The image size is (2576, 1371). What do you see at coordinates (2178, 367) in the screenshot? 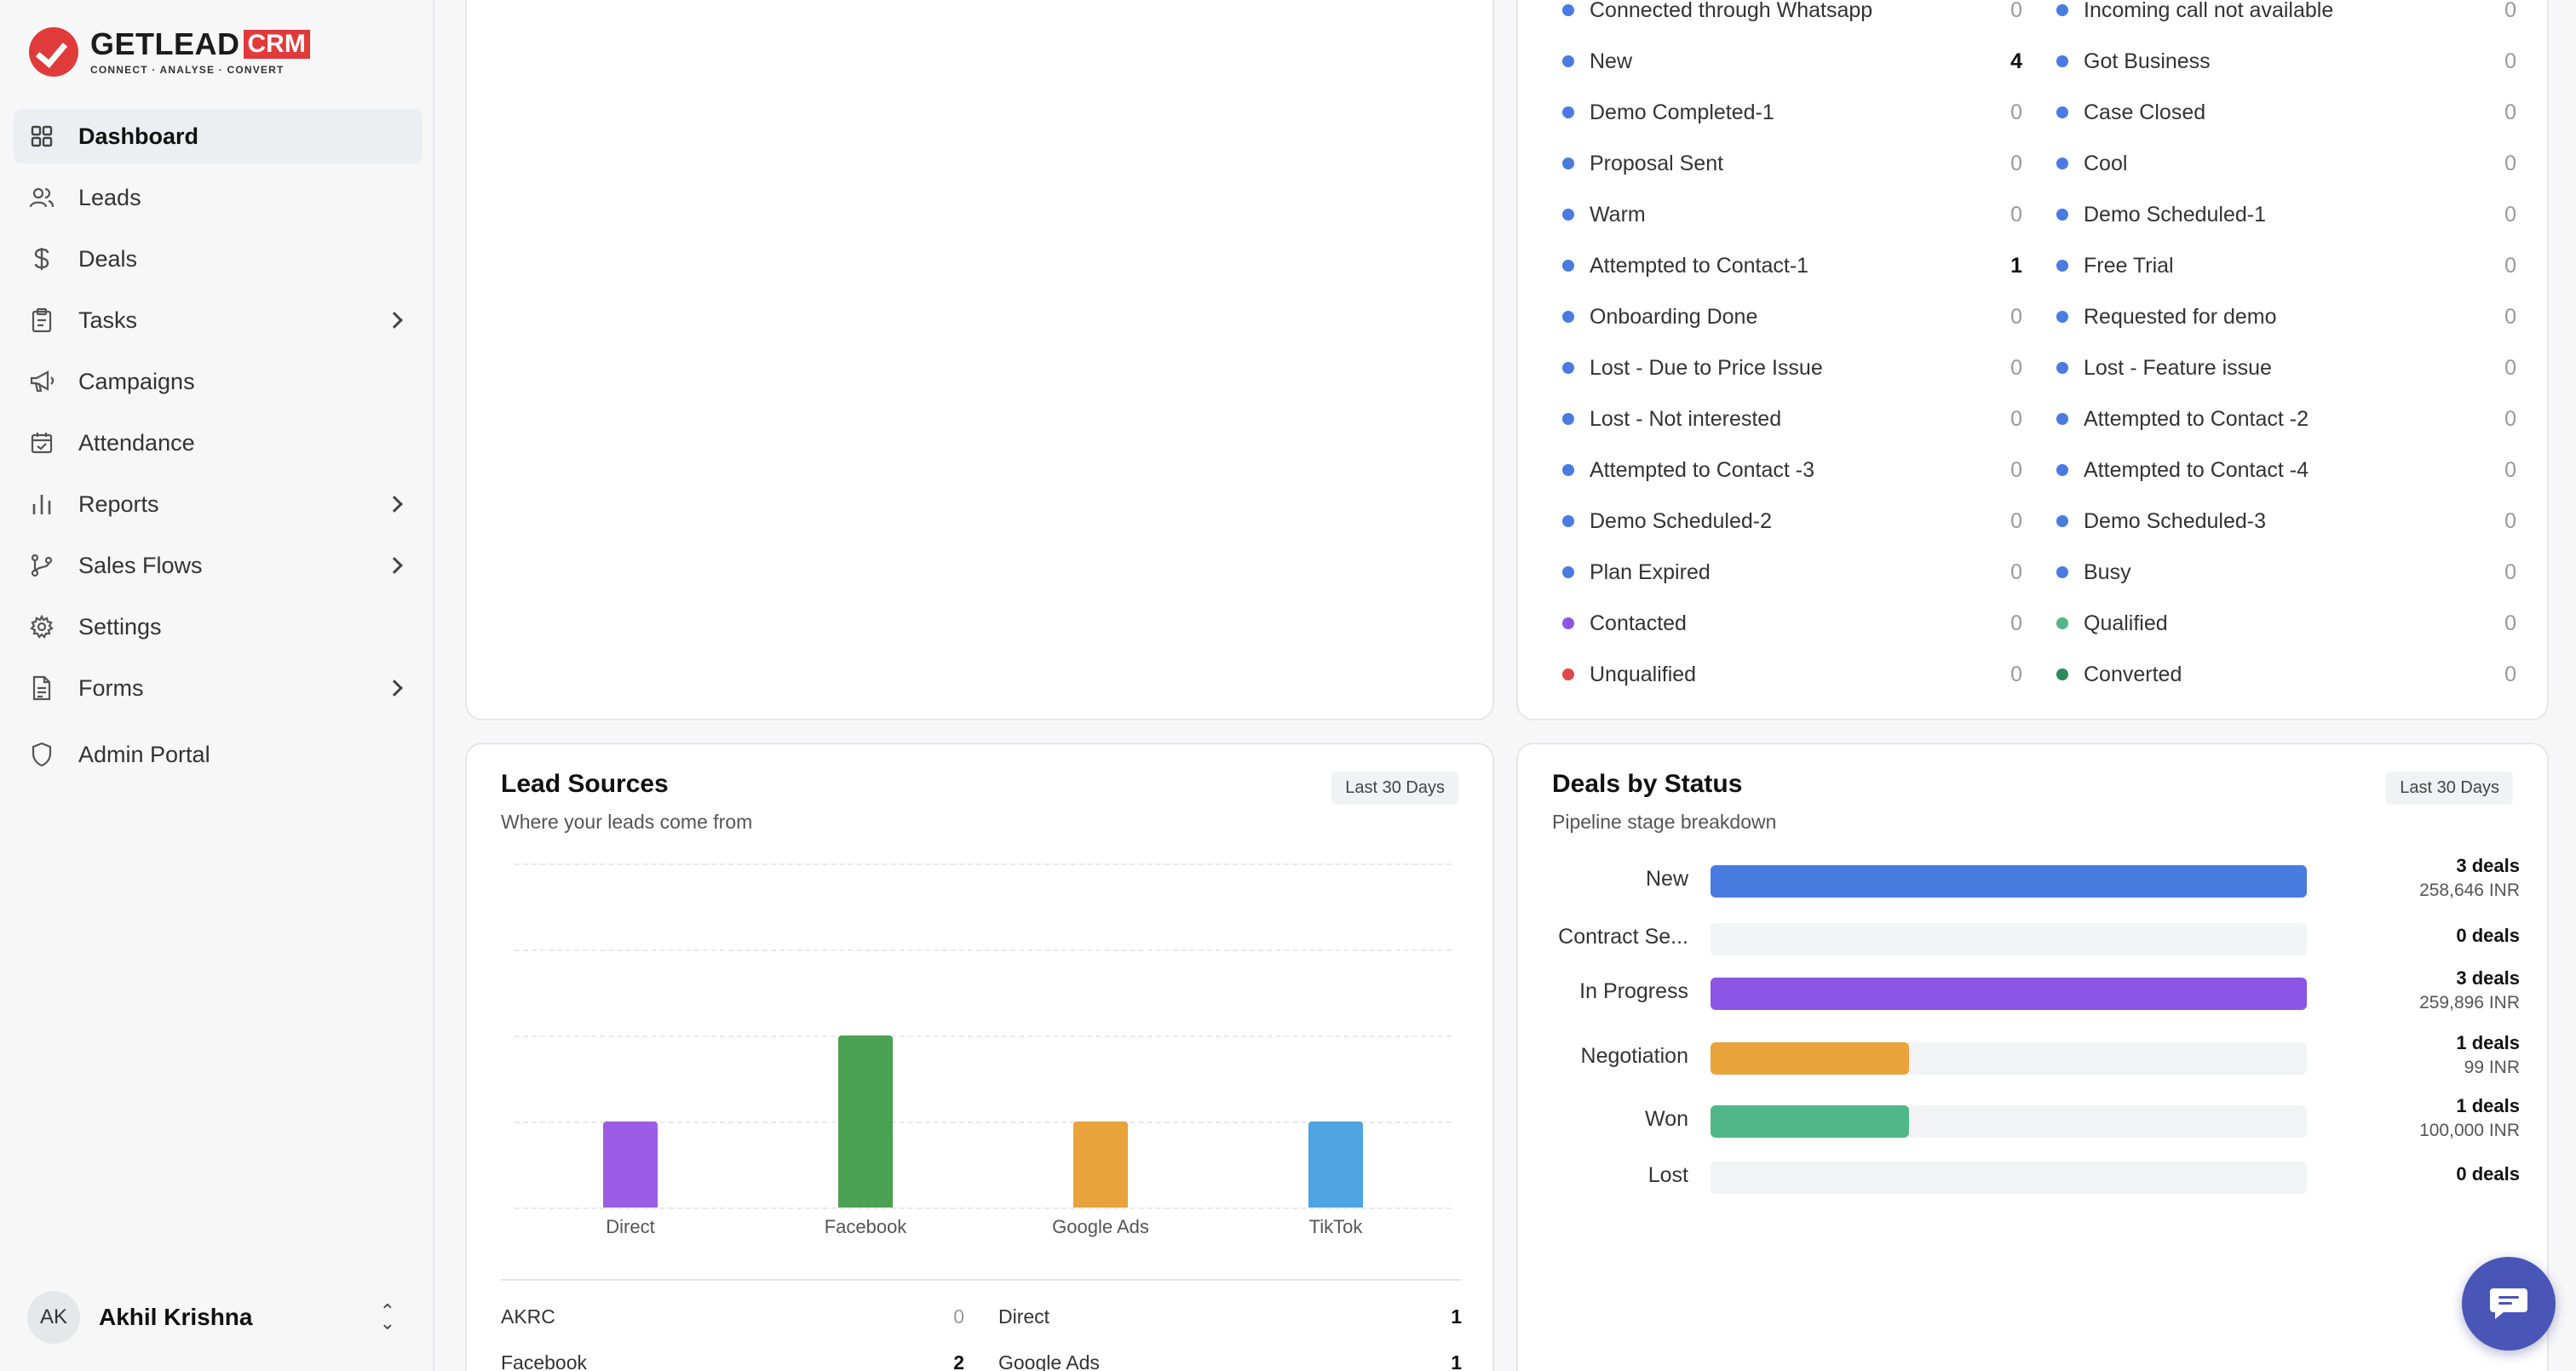
I see `lead-status-label: Lost - Feature issue` at bounding box center [2178, 367].